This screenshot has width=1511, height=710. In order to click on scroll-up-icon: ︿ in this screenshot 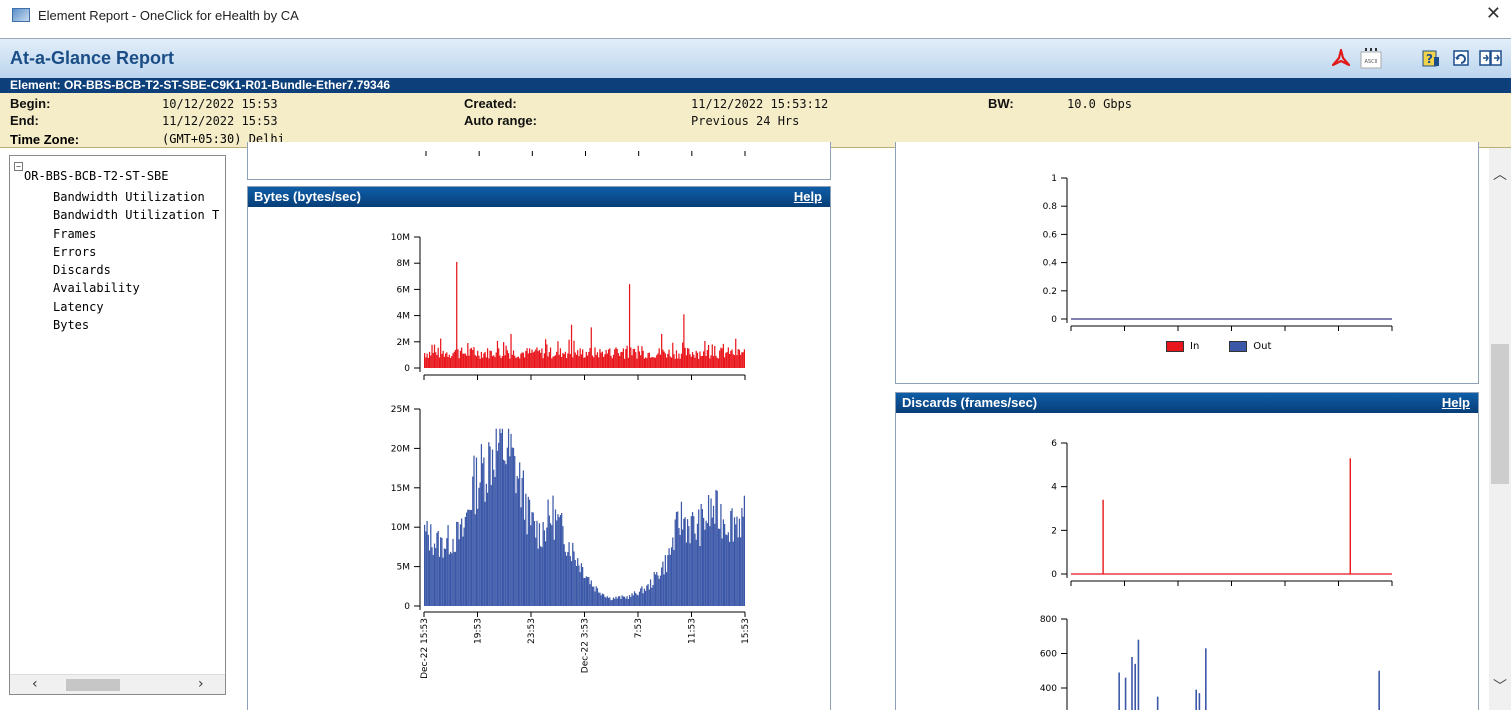, I will do `click(1500, 175)`.